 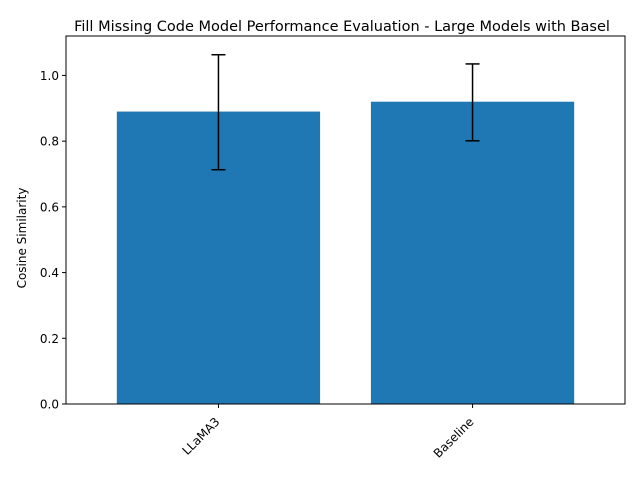 What do you see at coordinates (345, 112) in the screenshot?
I see `error-bars-layer` at bounding box center [345, 112].